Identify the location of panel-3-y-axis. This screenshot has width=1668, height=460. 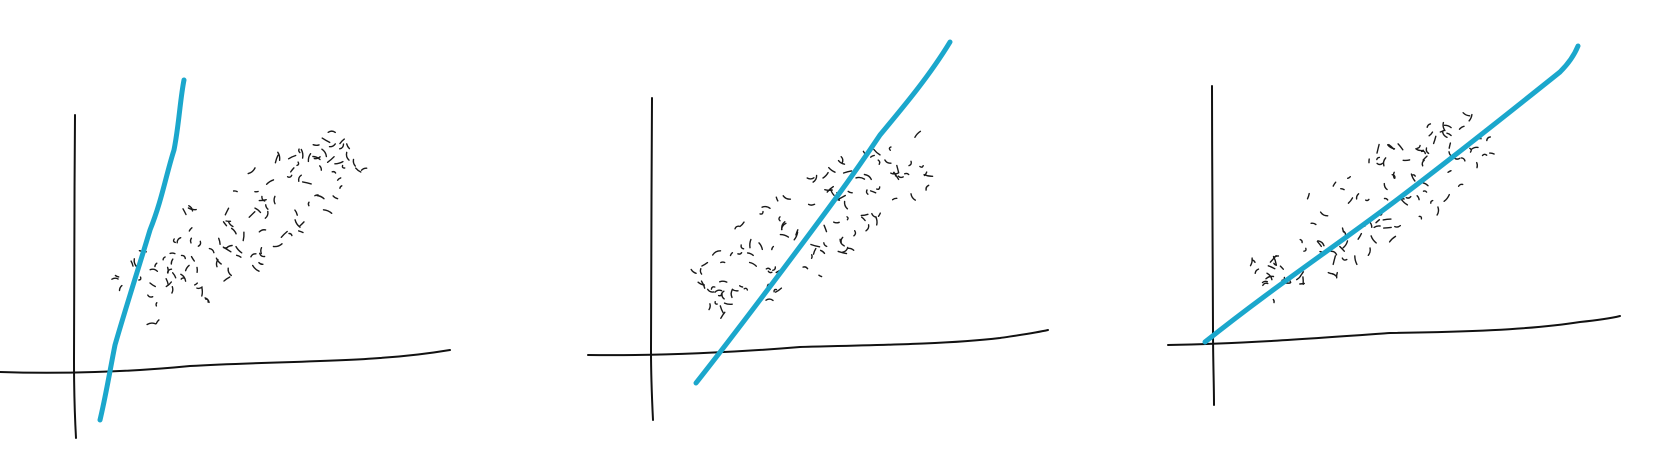
(1213, 245).